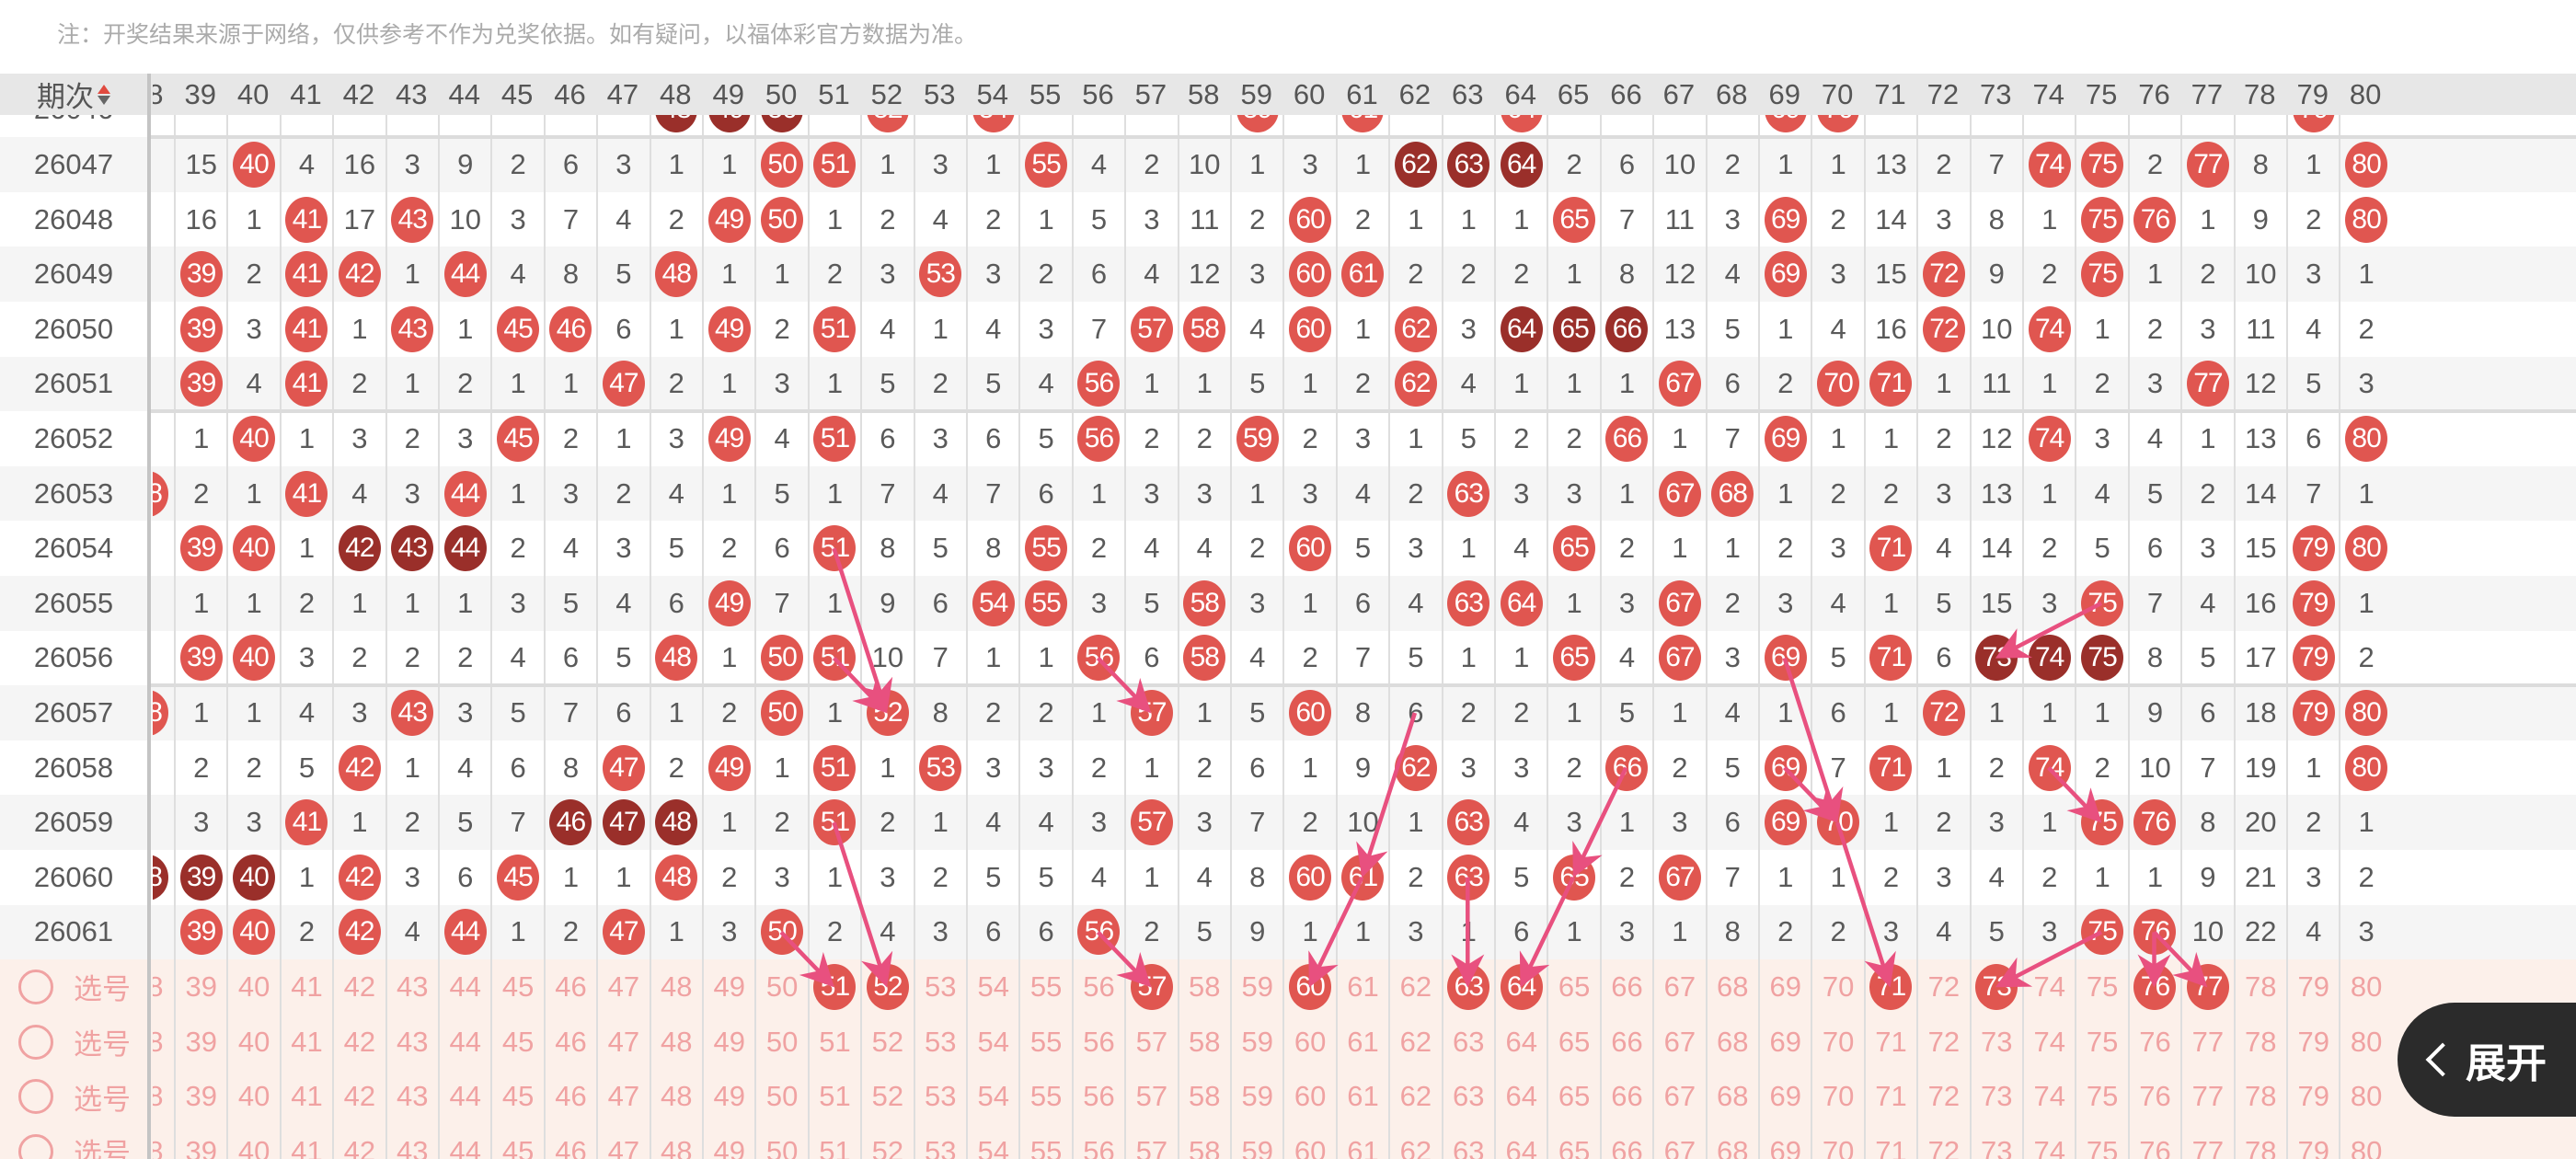  Describe the element at coordinates (252, 1042) in the screenshot. I see `pick-number-40: 40` at that location.